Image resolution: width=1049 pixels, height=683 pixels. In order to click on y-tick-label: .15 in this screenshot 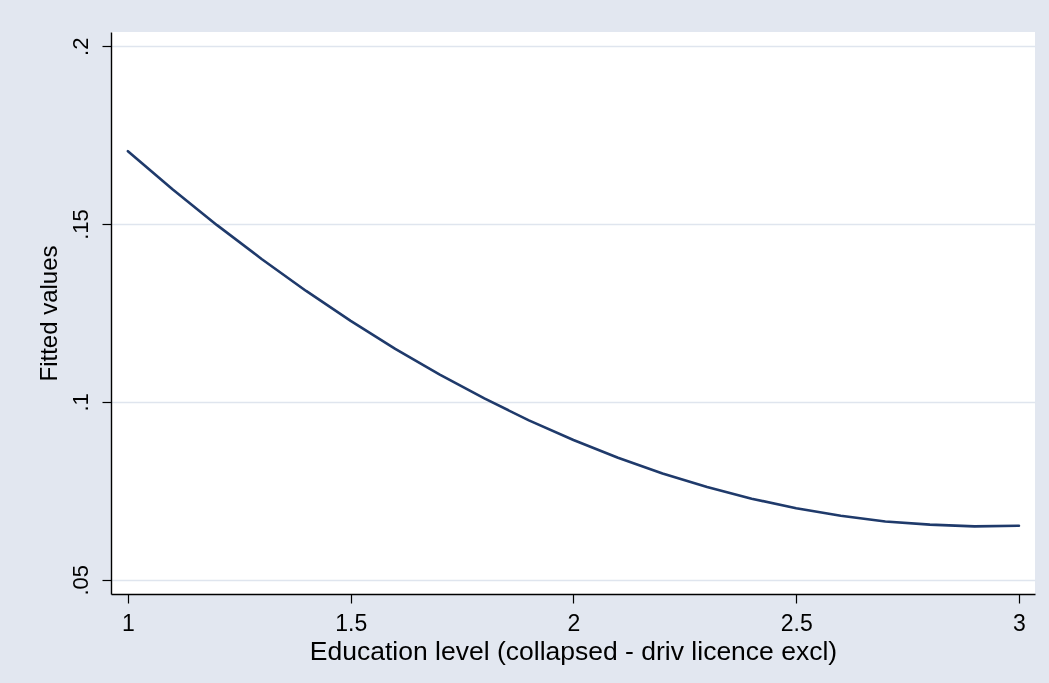, I will do `click(80, 224)`.